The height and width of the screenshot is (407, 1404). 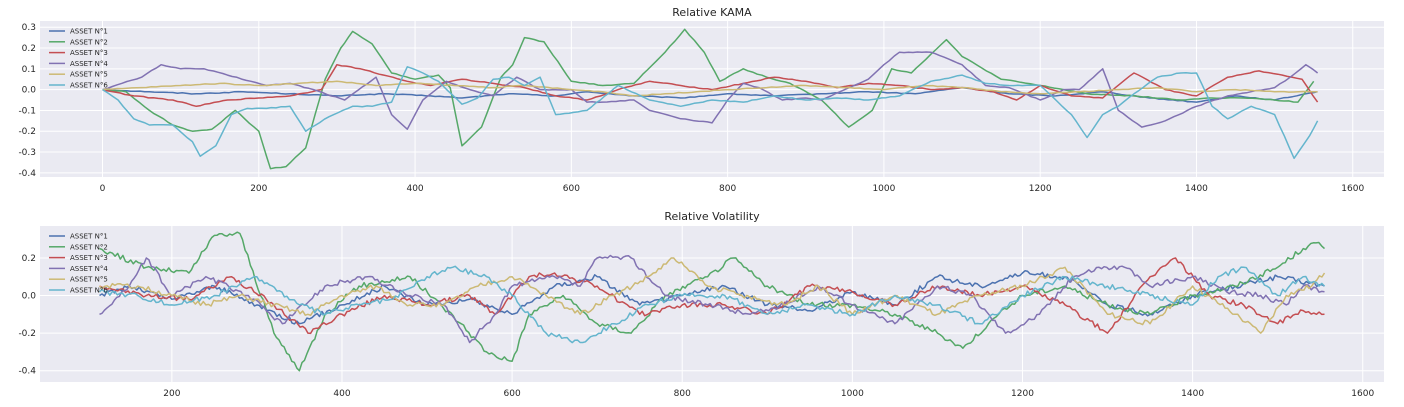 What do you see at coordinates (27, 111) in the screenshot?
I see `y-tick-label: -0.1` at bounding box center [27, 111].